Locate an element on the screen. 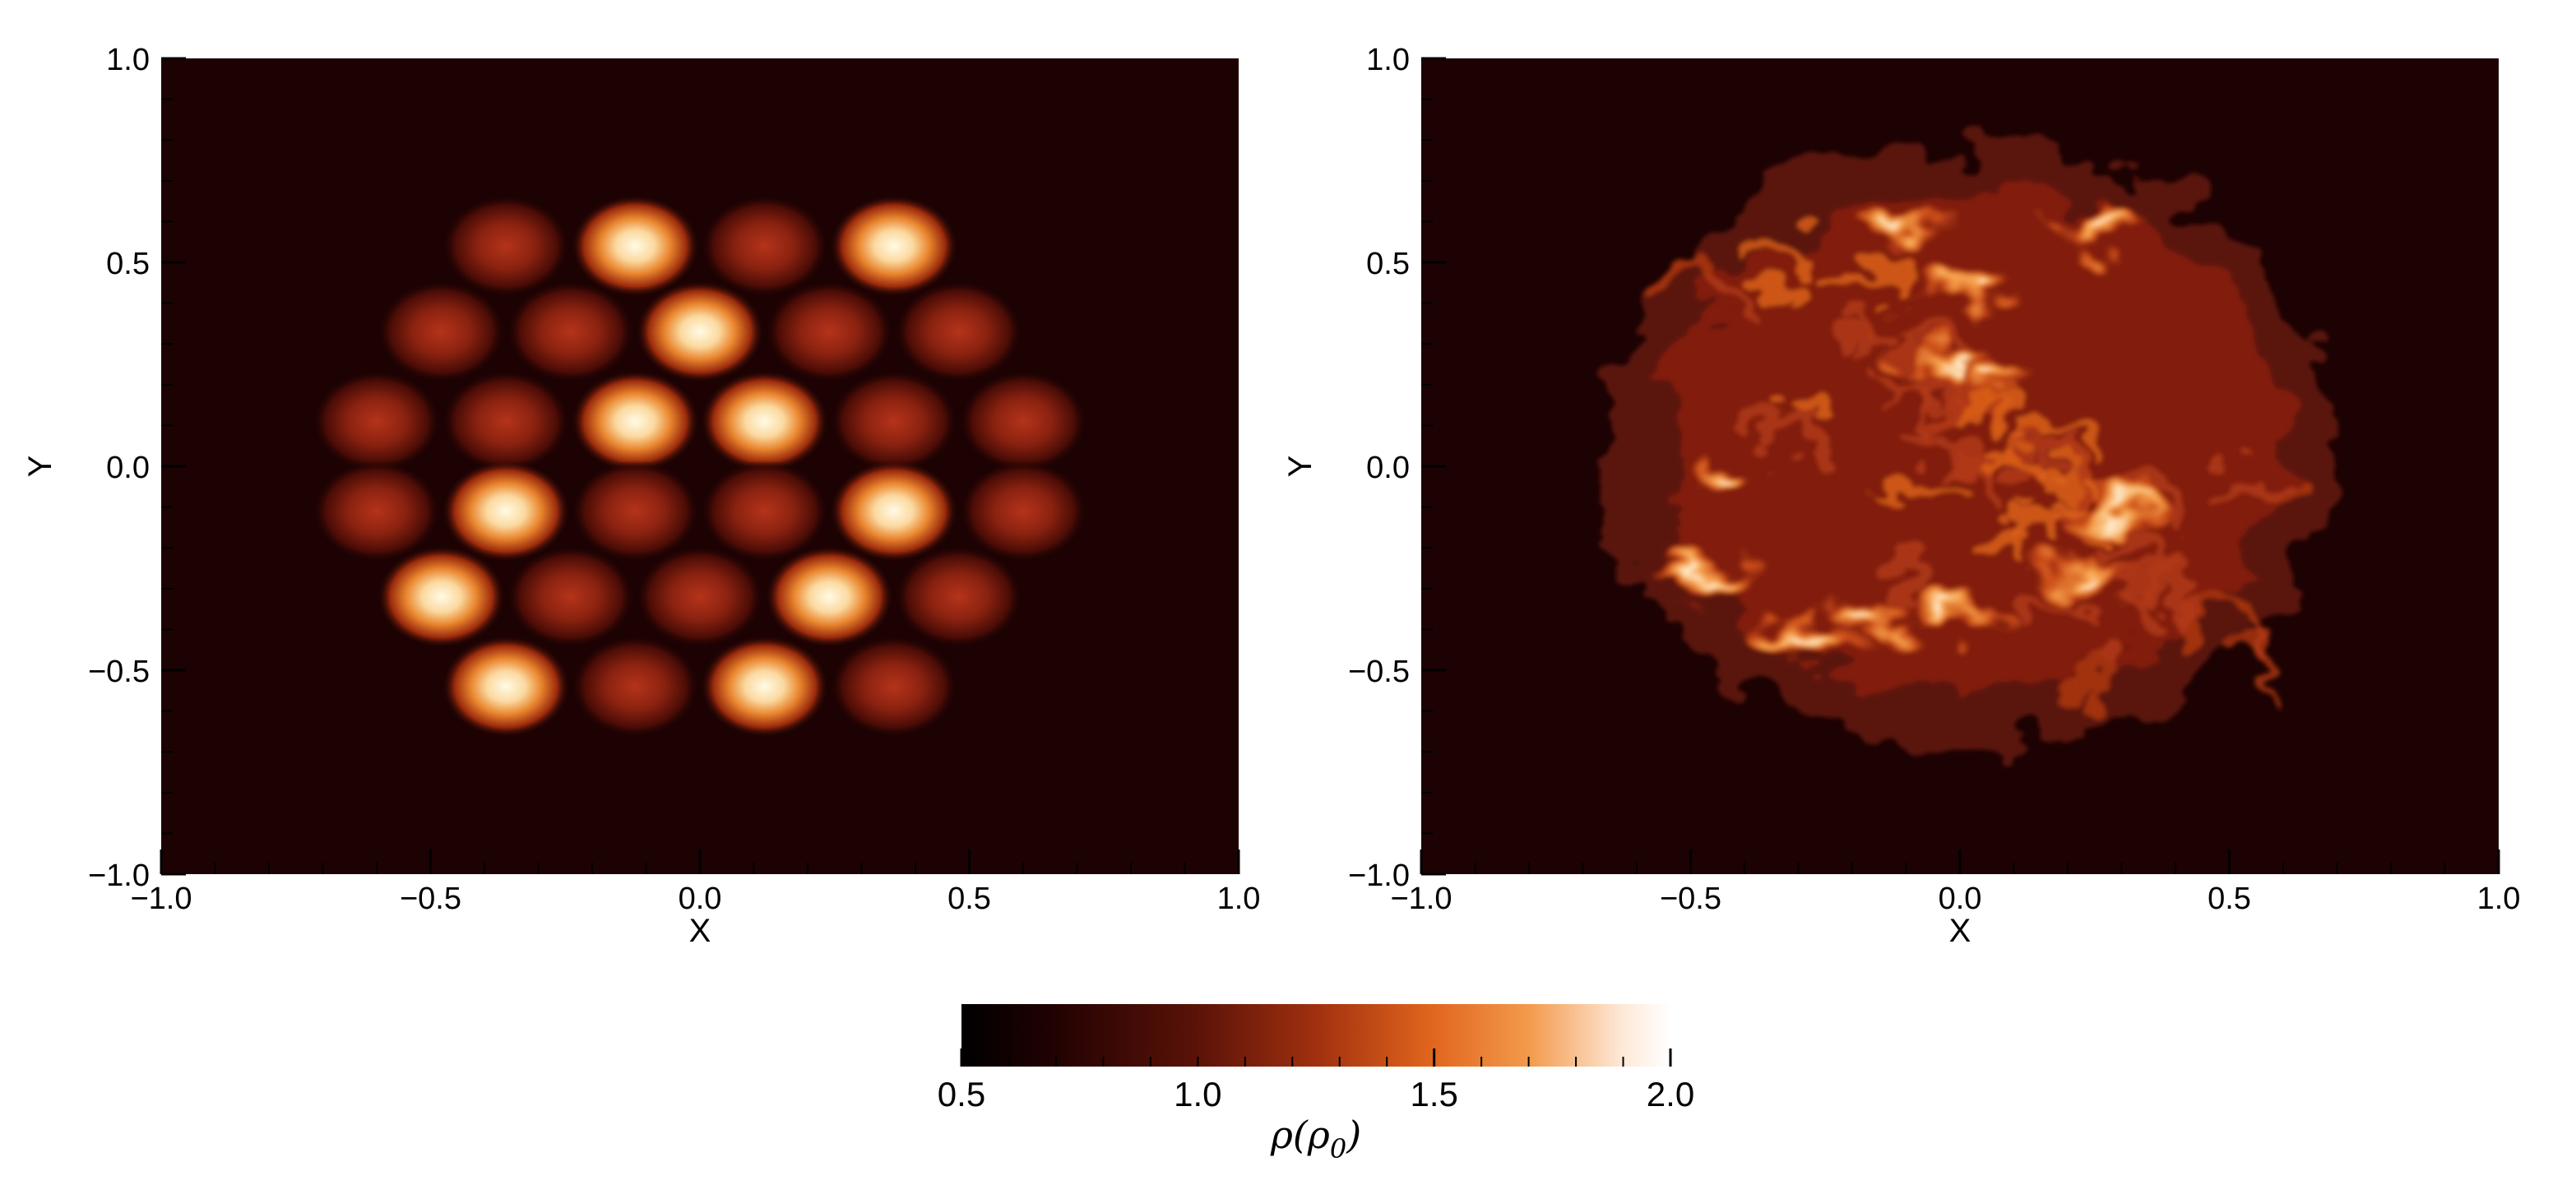 This screenshot has width=2576, height=1185. colorbar-tick-label: 0.5 is located at coordinates (962, 1094).